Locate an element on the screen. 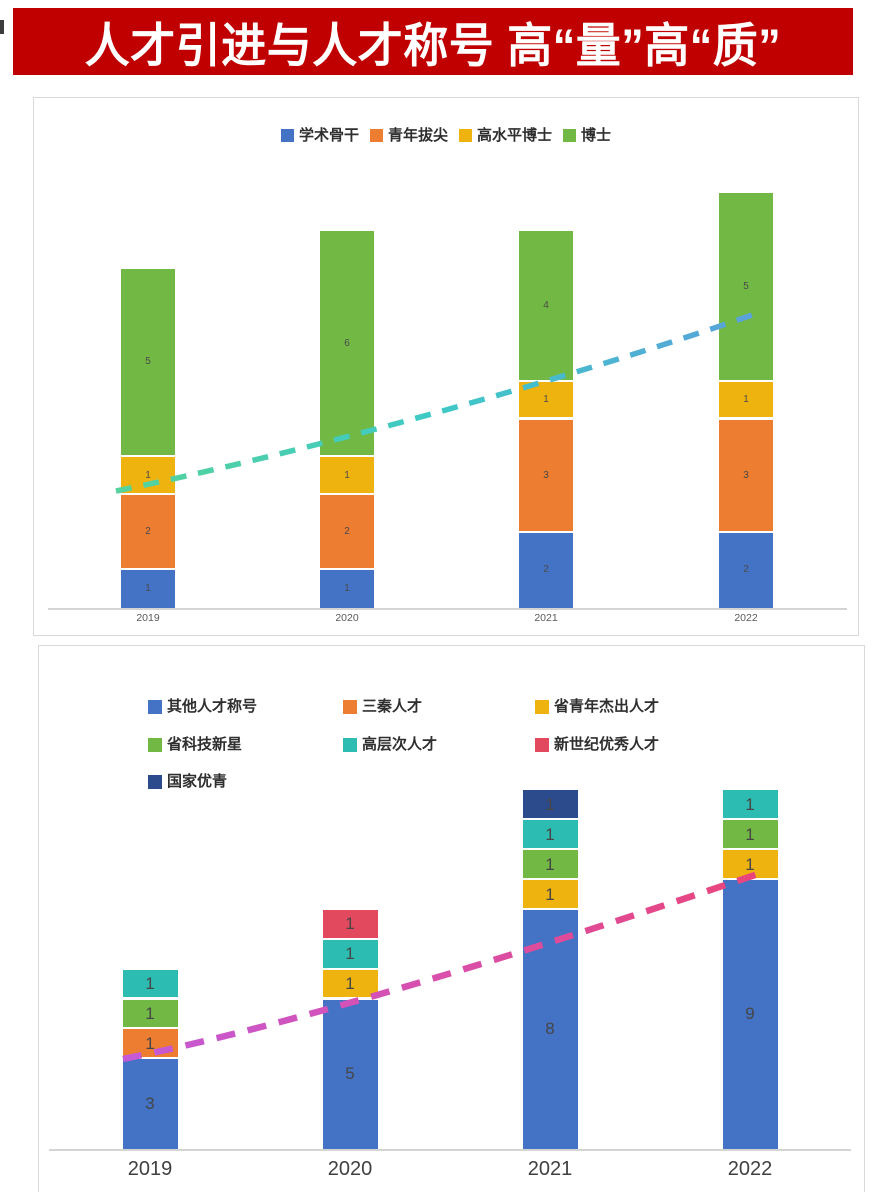 The width and height of the screenshot is (888, 1192). legend-item: 省科技新星 is located at coordinates (195, 744).